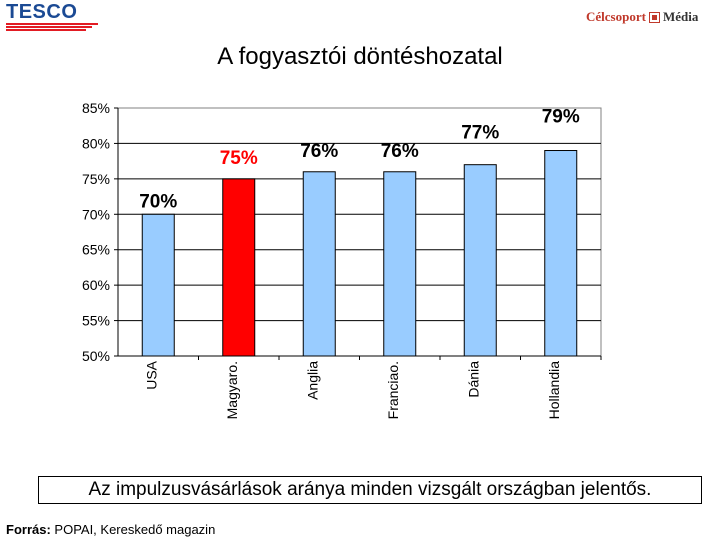 The image size is (720, 540). I want to click on tesco-logo: TESCO, so click(54, 16).